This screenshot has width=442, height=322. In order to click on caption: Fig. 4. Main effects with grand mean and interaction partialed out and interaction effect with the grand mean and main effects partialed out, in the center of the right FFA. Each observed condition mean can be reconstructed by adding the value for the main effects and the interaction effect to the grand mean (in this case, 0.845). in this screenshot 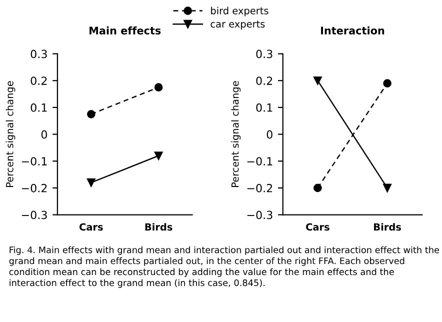, I will do `click(224, 267)`.